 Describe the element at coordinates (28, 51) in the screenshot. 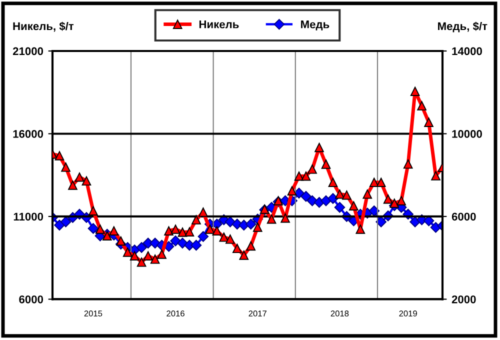

I see `y-tick-label: 21000` at that location.